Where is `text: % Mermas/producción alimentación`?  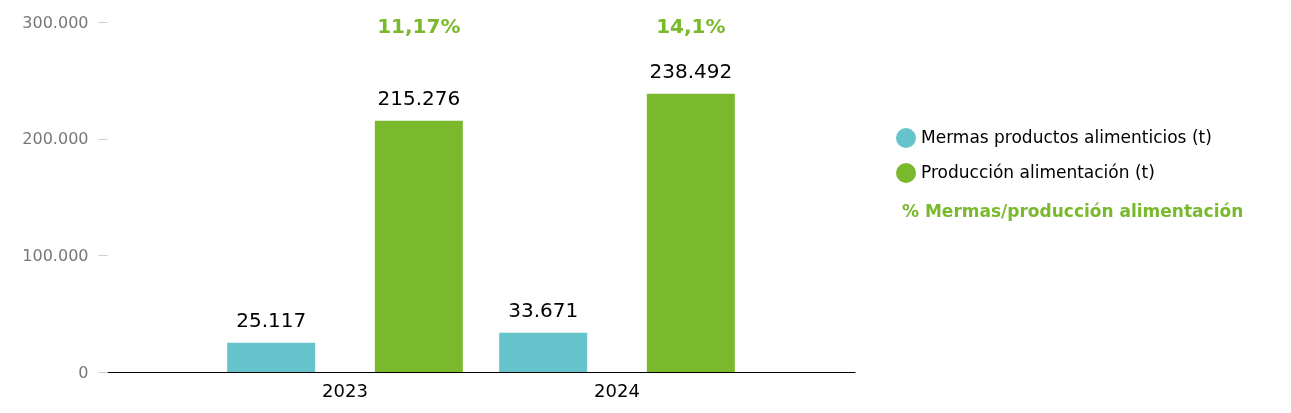
text: % Mermas/producción alimentación is located at coordinates (1073, 211).